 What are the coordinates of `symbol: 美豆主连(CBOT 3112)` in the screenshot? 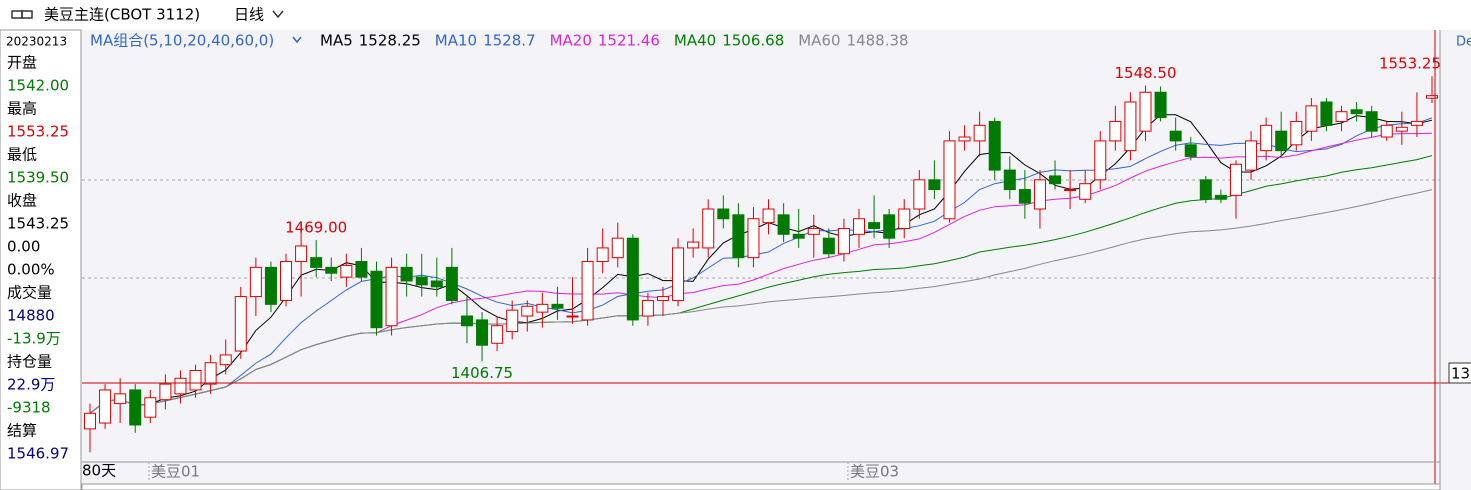 It's located at (122, 15).